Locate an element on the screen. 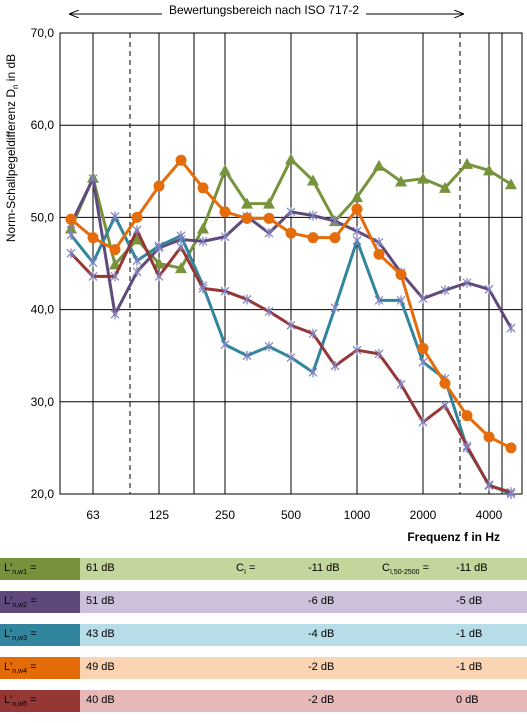  legend-swatch is located at coordinates (40, 668).